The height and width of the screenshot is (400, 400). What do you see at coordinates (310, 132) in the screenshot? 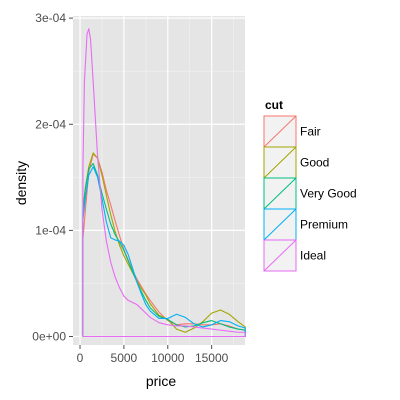
I see `legend-label: Fair` at bounding box center [310, 132].